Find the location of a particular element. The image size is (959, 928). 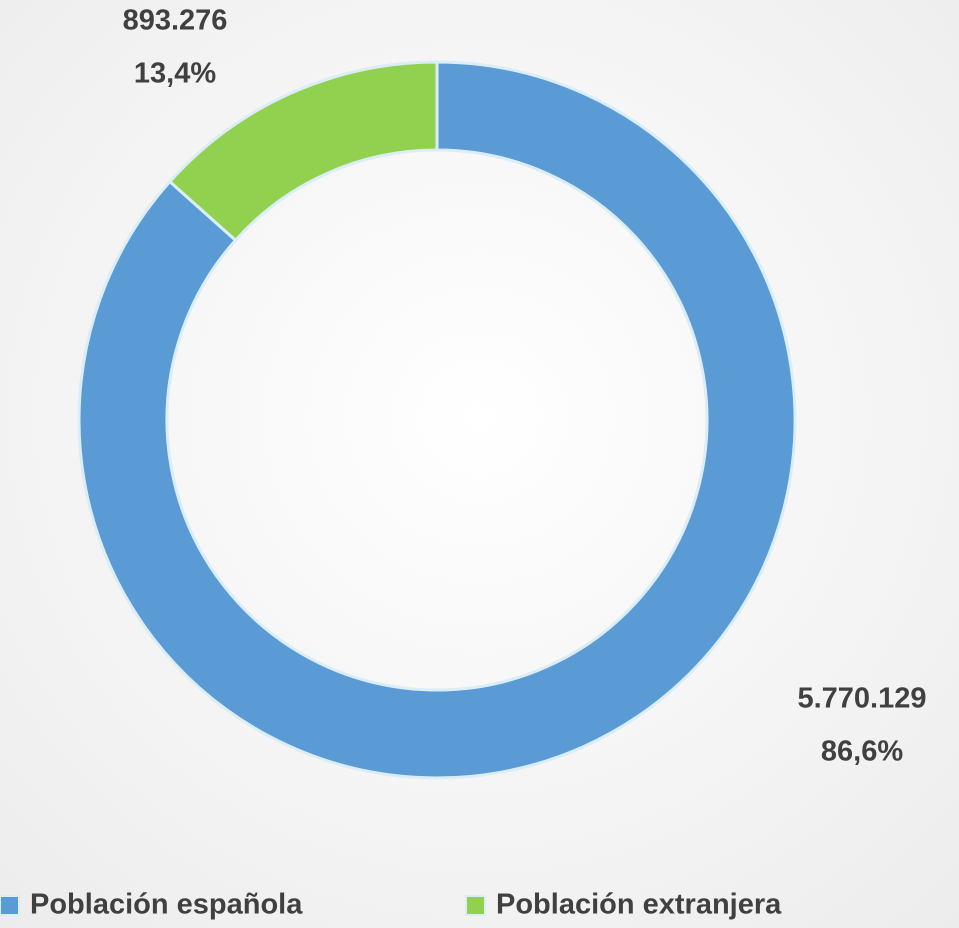

percent-label: 86,6% is located at coordinates (862, 752).